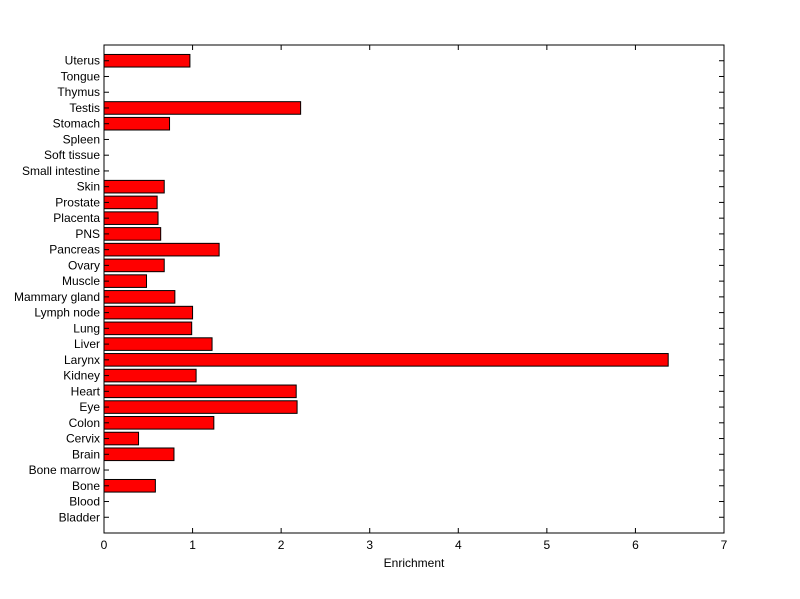  Describe the element at coordinates (414, 563) in the screenshot. I see `x-axis-label: Enrichment` at that location.